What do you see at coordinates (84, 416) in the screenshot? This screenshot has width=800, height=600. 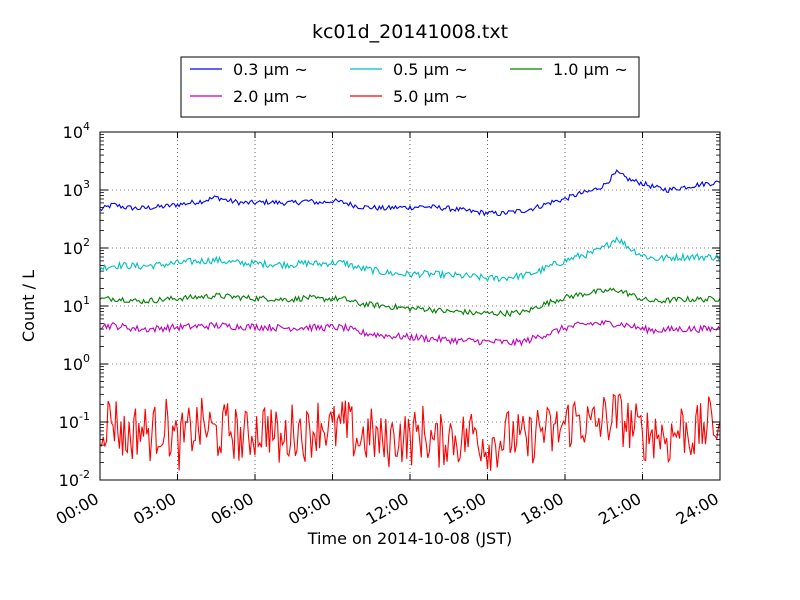 I see `y-tick-exponent: -1` at bounding box center [84, 416].